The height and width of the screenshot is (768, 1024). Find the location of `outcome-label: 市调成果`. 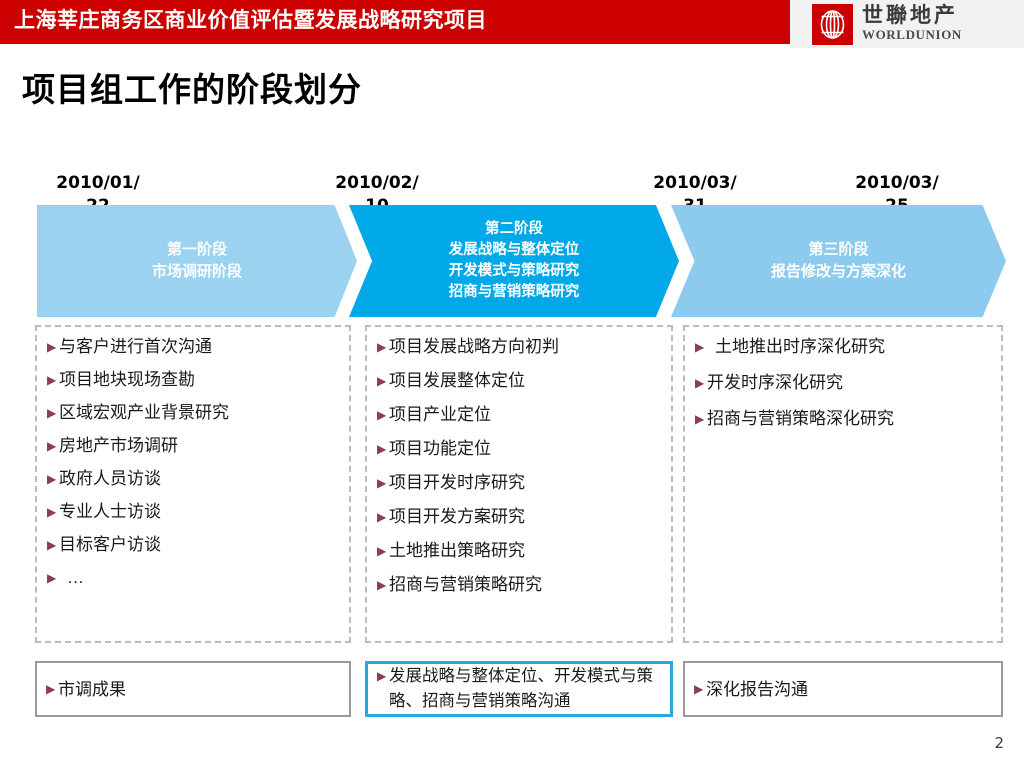

outcome-label: 市调成果 is located at coordinates (92, 689).